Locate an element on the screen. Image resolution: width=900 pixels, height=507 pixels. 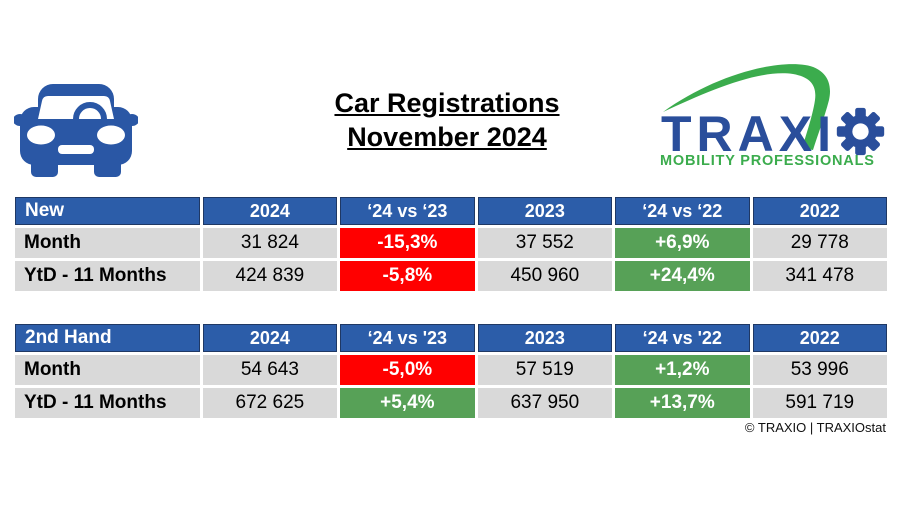
value-cell: 450 960 is located at coordinates (545, 276).